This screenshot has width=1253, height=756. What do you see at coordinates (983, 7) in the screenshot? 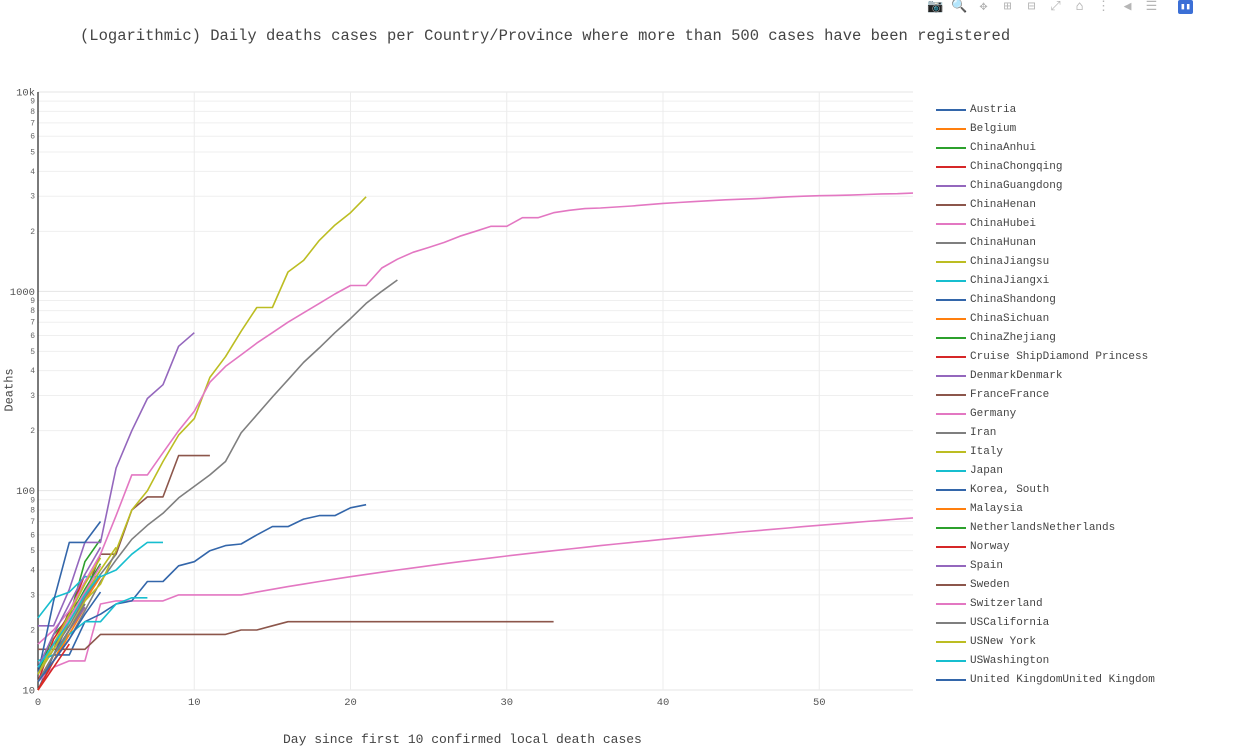
I see `pan-icon: ✥` at bounding box center [983, 7].